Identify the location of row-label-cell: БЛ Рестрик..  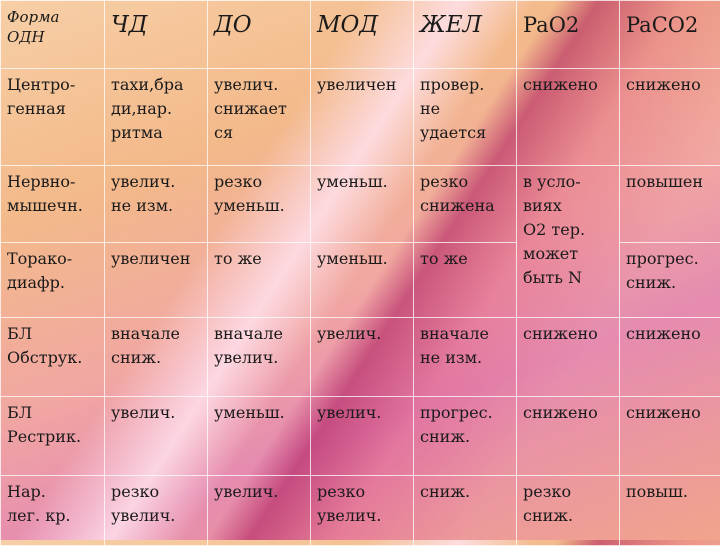
(53, 436).